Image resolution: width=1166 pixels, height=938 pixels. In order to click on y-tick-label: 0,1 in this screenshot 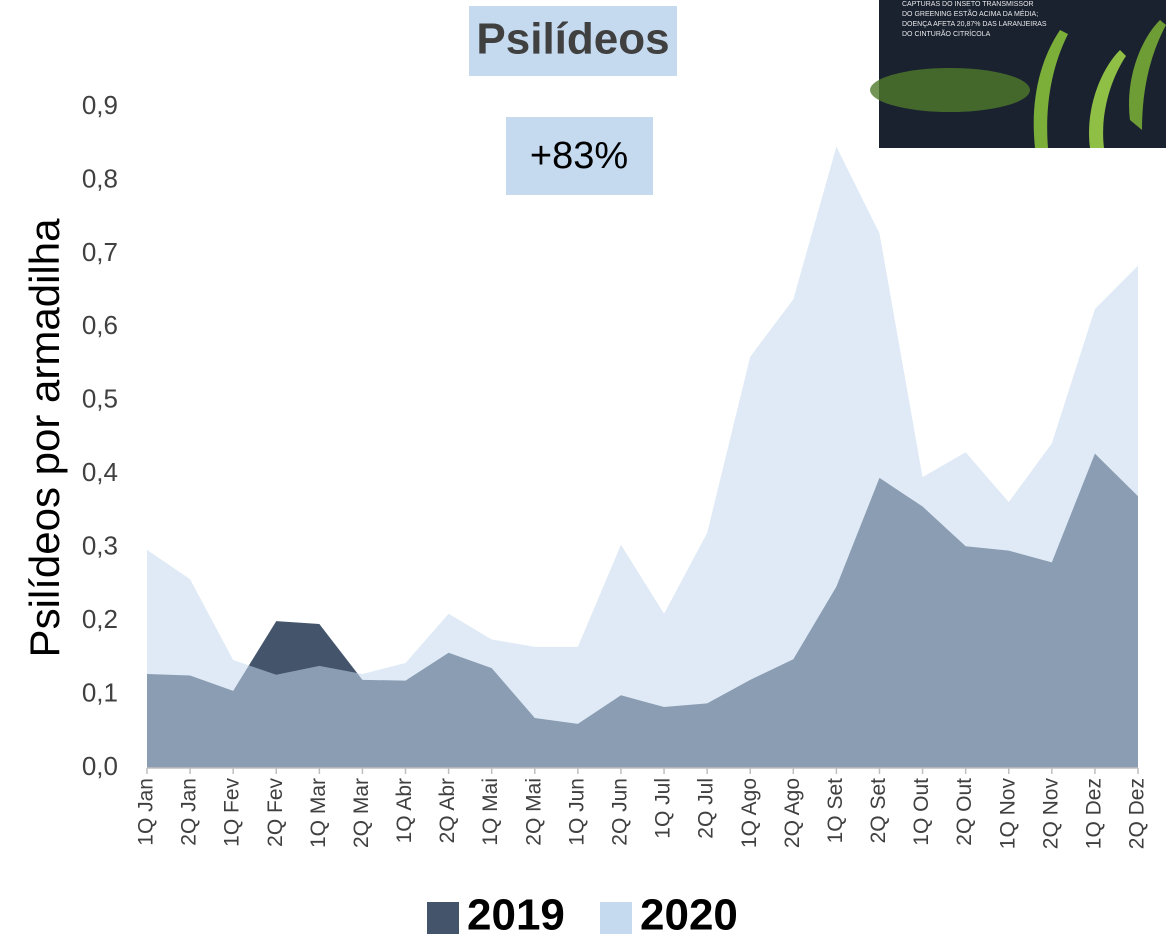, I will do `click(100, 692)`.